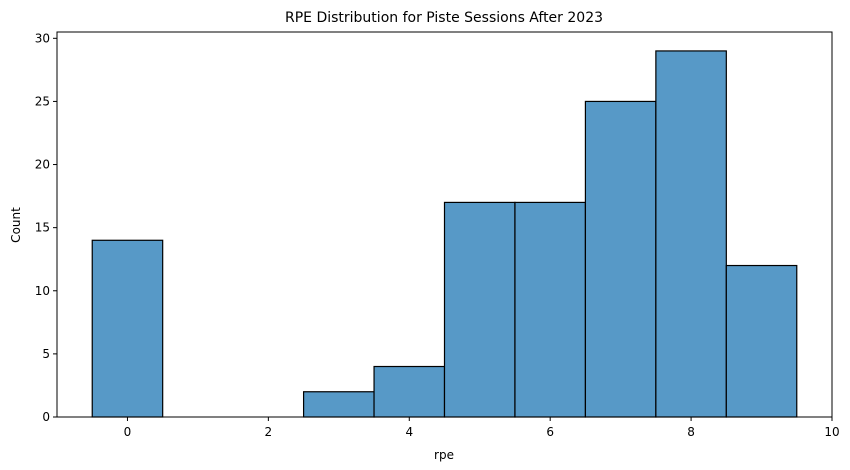  I want to click on y-tick-label: 20, so click(42, 165).